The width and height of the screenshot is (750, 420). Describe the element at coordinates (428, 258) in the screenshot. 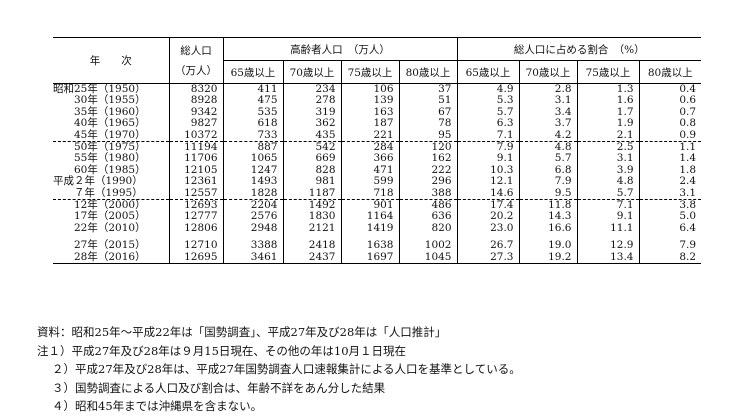

I see `cell-e80: 1045` at that location.